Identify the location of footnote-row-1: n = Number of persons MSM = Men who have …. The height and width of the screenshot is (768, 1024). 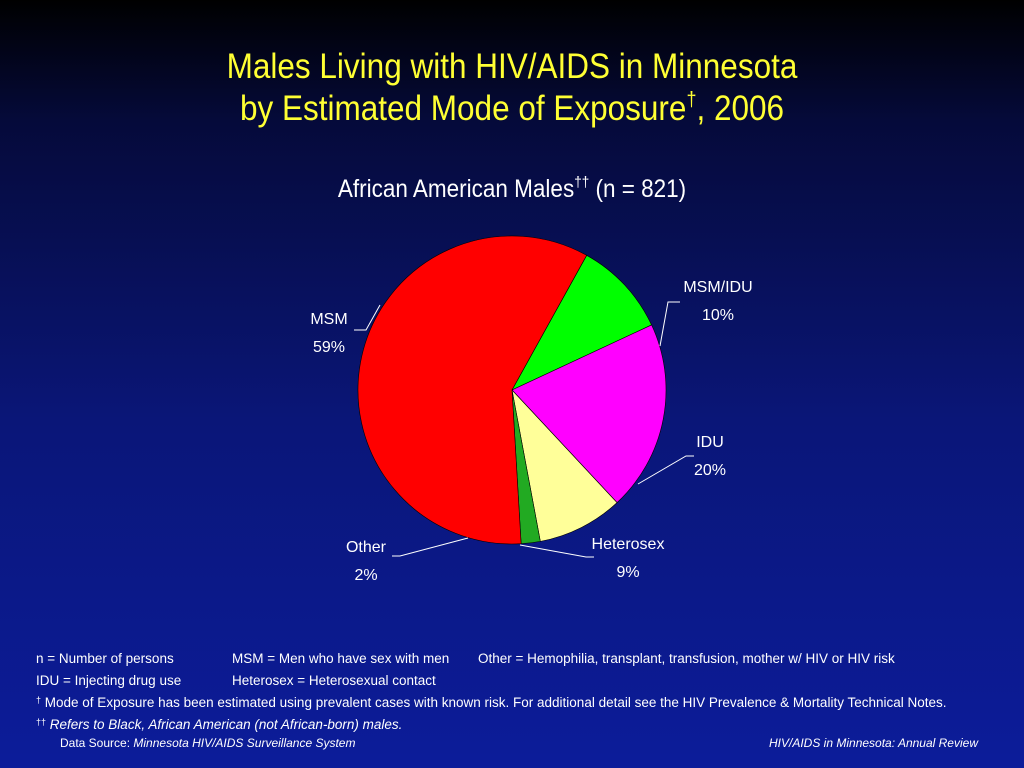
(516, 659).